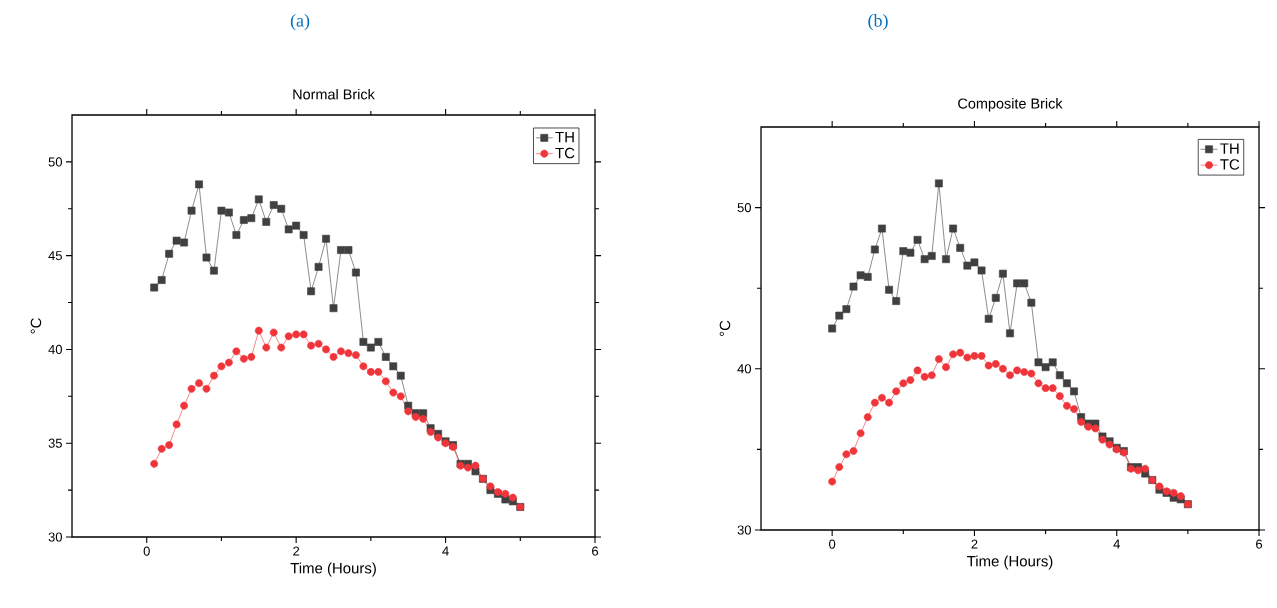  Describe the element at coordinates (1010, 105) in the screenshot. I see `chart-title: Composite Brick` at that location.